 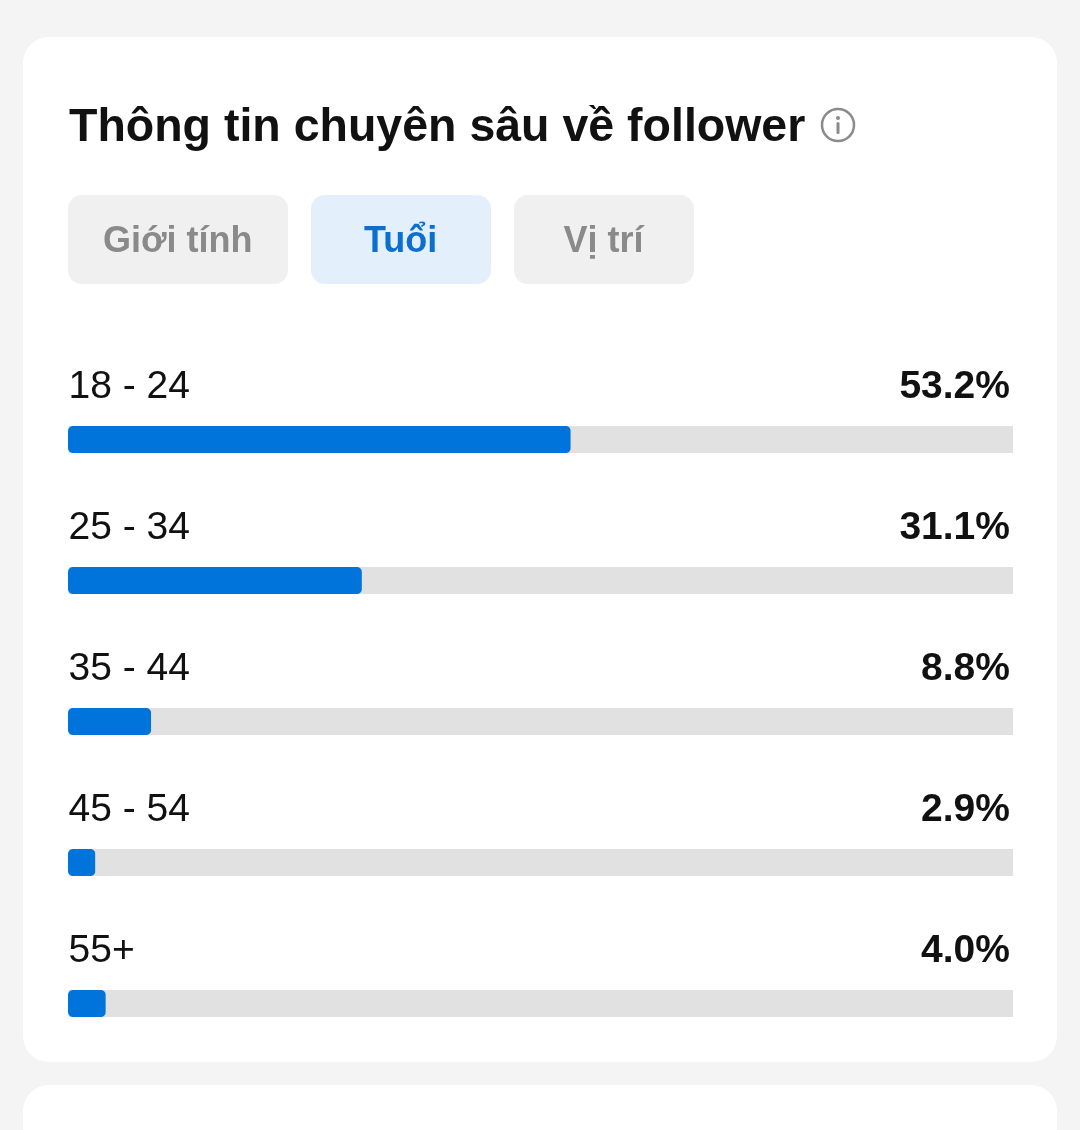 I want to click on y-tick-label: 35 - 44, so click(x=129, y=666).